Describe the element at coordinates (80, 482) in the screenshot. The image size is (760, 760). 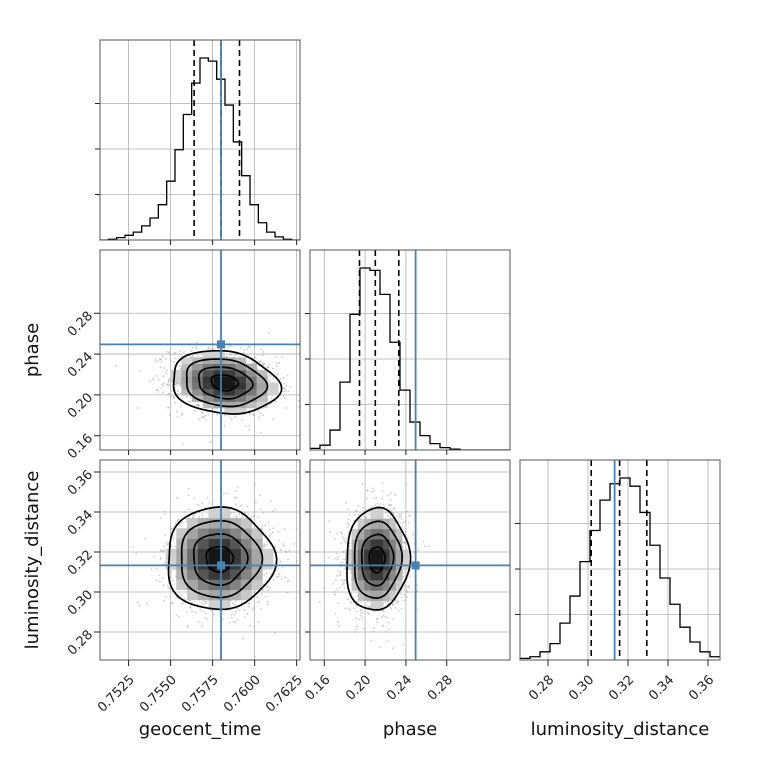
I see `y-tick-label-luminosity_distance: 0.36` at that location.